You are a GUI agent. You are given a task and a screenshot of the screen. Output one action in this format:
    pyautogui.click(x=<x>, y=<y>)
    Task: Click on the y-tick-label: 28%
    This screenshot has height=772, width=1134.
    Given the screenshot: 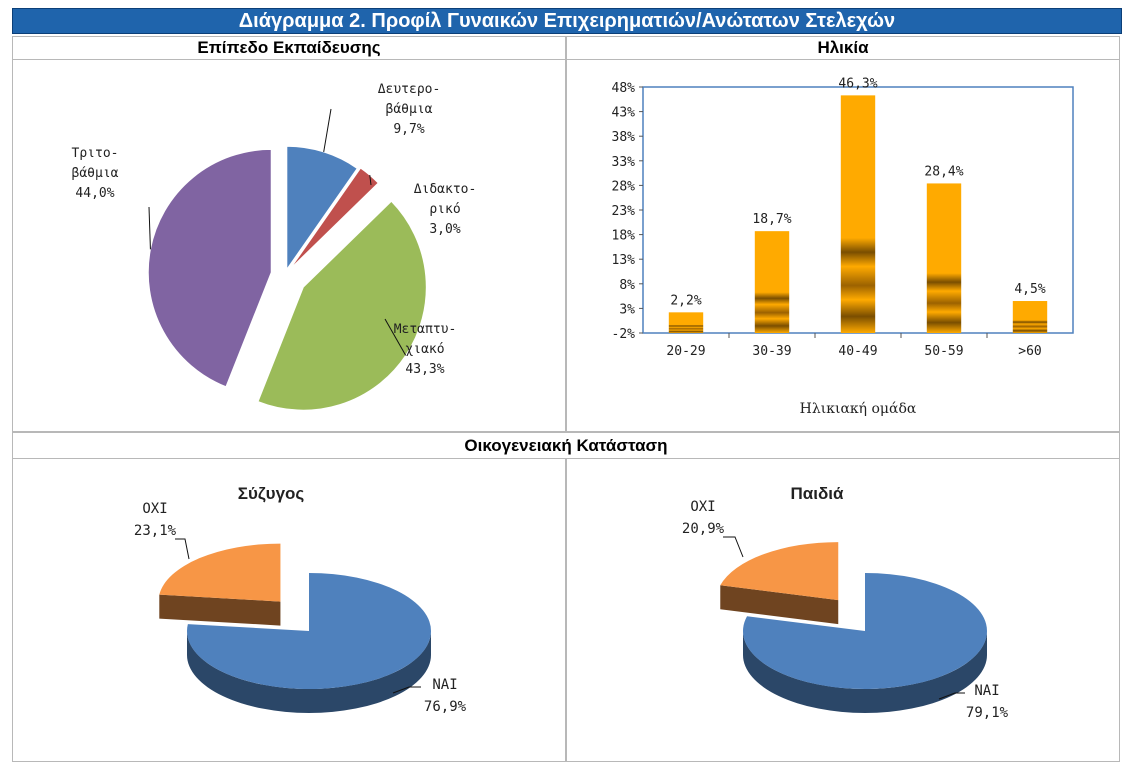 What is the action you would take?
    pyautogui.click(x=624, y=186)
    